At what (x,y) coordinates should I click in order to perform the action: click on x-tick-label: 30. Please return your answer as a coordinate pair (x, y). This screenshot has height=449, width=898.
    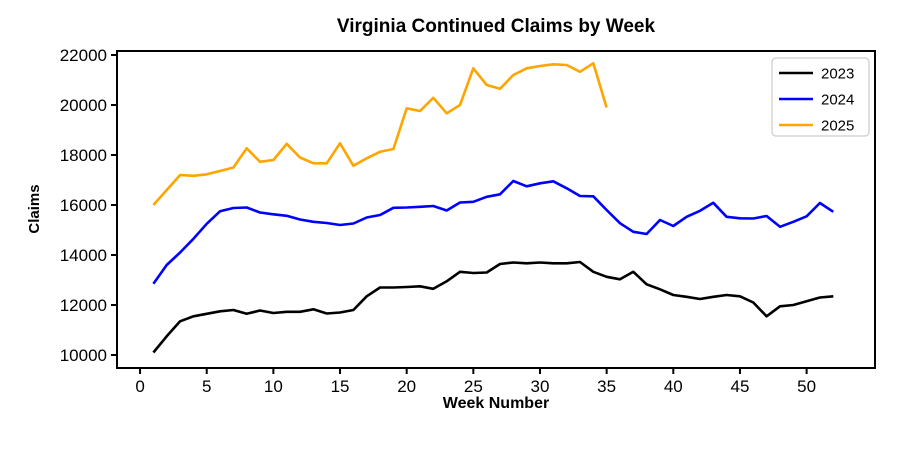
    Looking at the image, I should click on (540, 386).